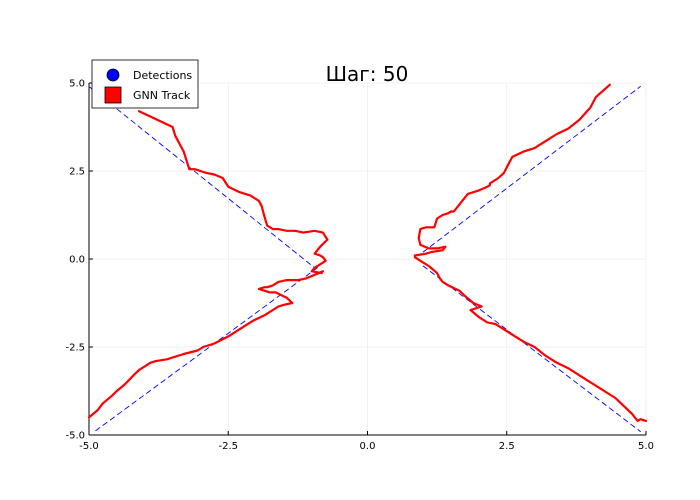 Image resolution: width=700 pixels, height=500 pixels. What do you see at coordinates (646, 446) in the screenshot?
I see `x-tick-label-4: 5.0` at bounding box center [646, 446].